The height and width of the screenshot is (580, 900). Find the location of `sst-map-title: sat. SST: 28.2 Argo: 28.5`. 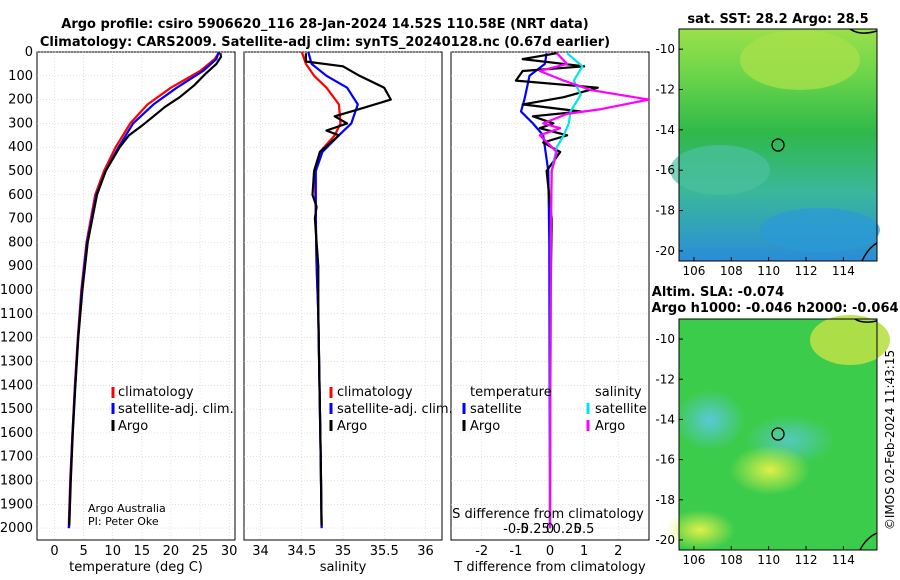

sst-map-title: sat. SST: 28.2 Argo: 28.5 is located at coordinates (777, 19).